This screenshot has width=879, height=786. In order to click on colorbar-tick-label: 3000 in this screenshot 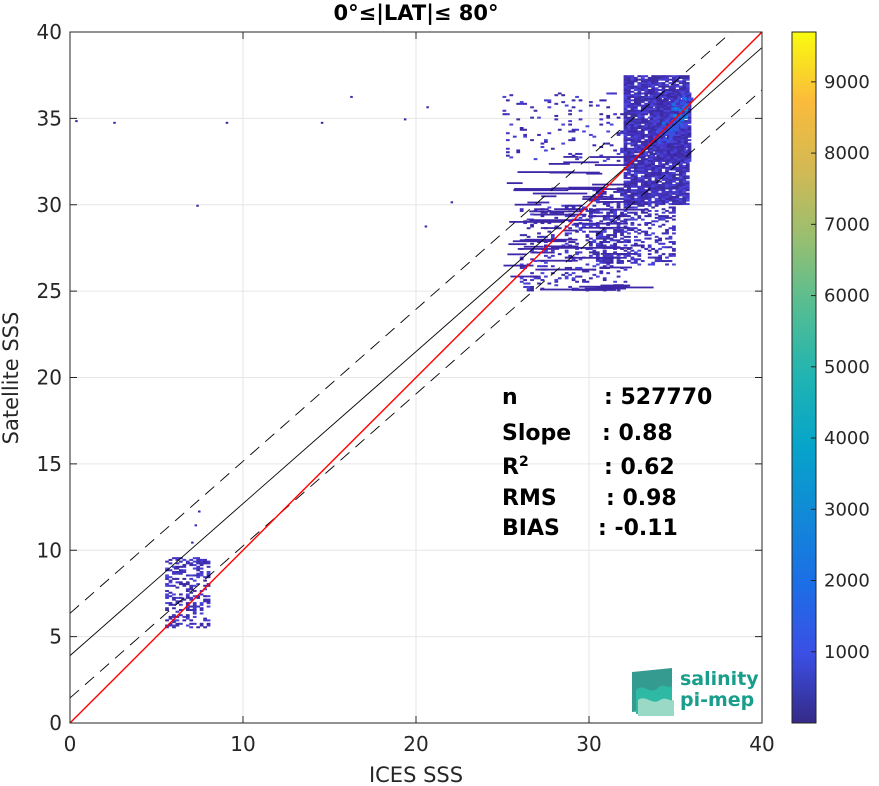, I will do `click(847, 509)`.